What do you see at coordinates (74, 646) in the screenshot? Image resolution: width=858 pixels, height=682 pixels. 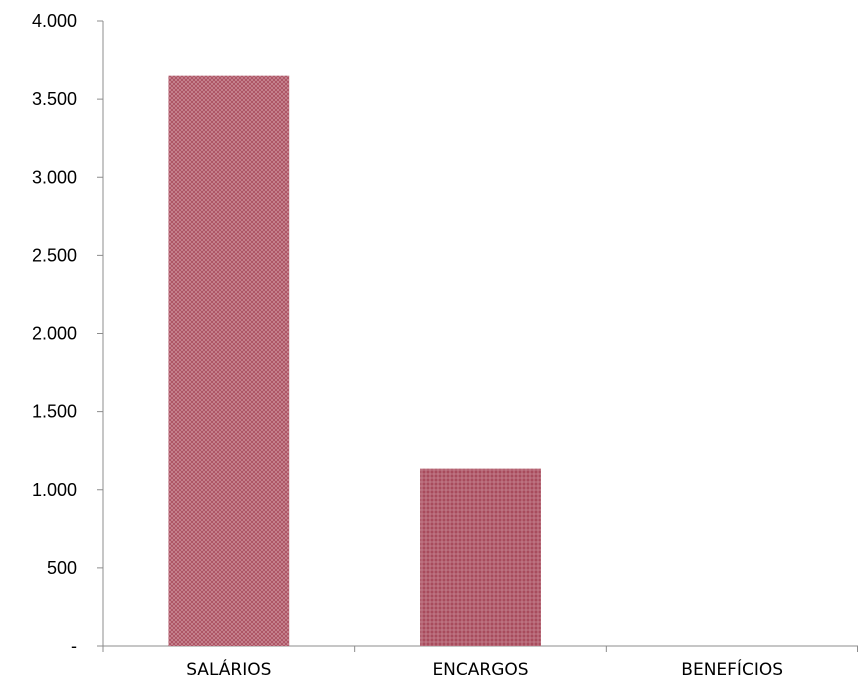 I see `y-tick-label: -` at bounding box center [74, 646].